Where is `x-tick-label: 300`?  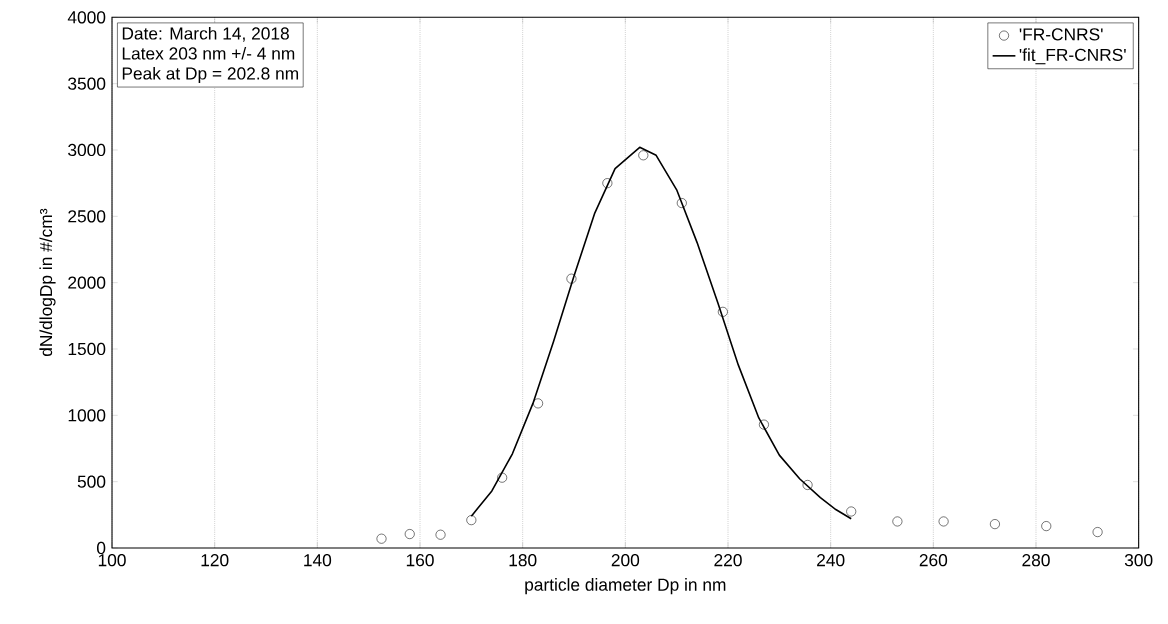 x-tick-label: 300 is located at coordinates (1138, 560).